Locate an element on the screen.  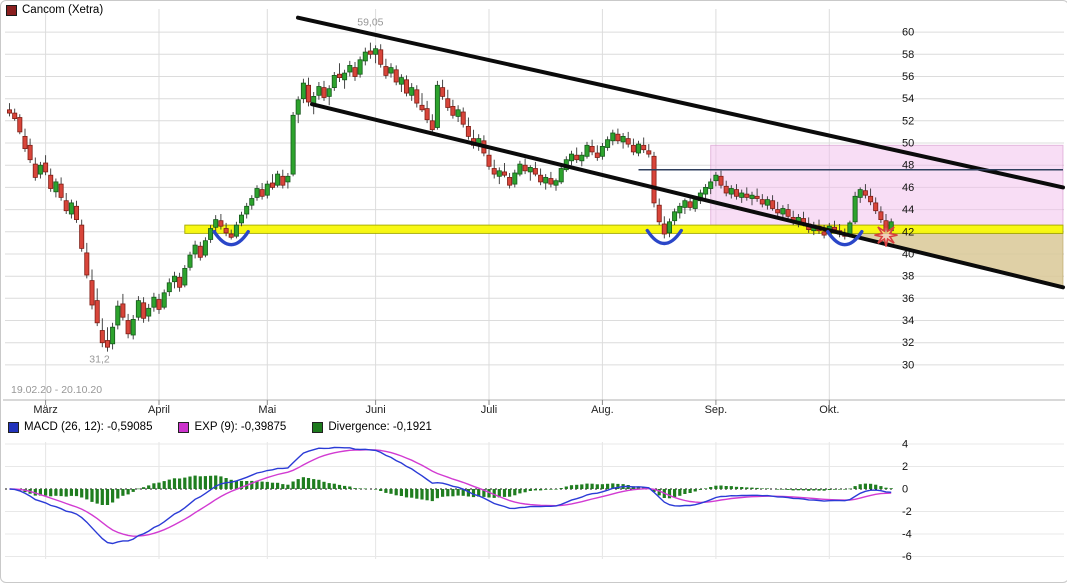
chart-header: Cancom (Xetra) is located at coordinates (54, 10).